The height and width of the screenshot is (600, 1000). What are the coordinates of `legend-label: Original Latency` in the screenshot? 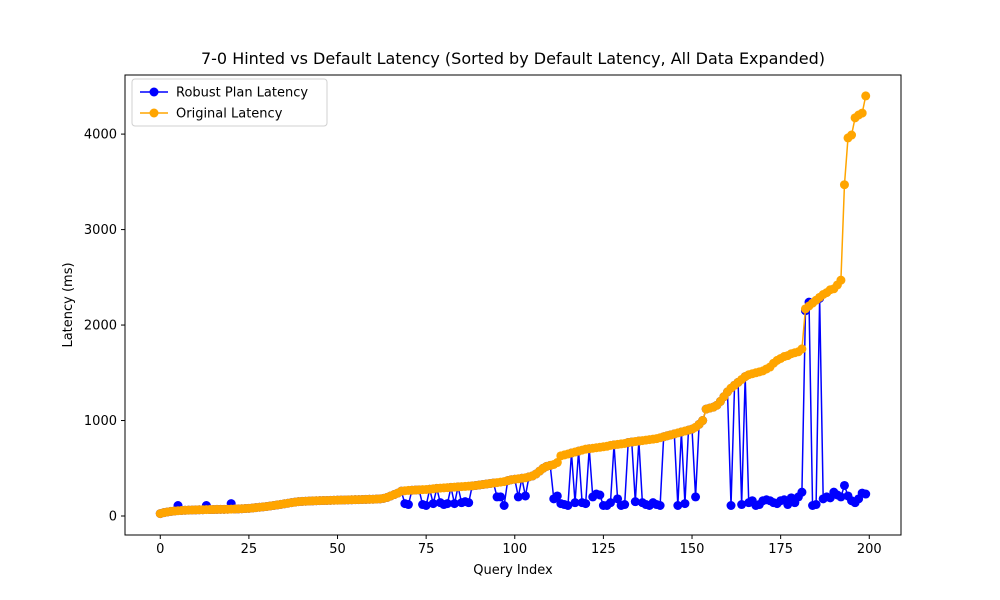 It's located at (229, 114).